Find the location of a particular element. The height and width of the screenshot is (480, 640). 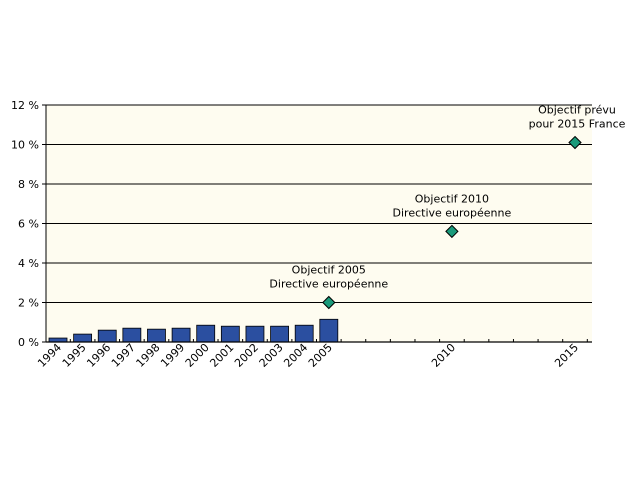

y-tick-label-0: 0 % is located at coordinates (28, 342).